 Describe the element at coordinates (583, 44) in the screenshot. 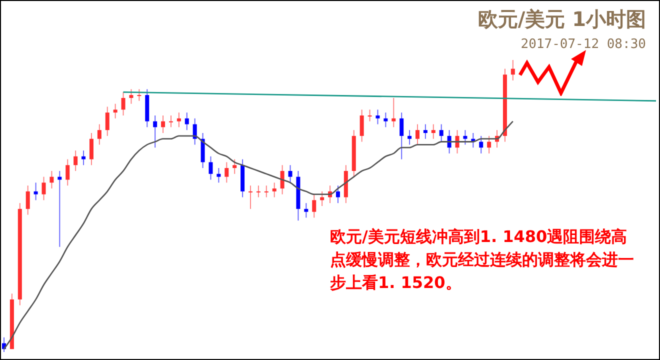

I see `chart-subtitle: 2017-07-12 08:30` at that location.